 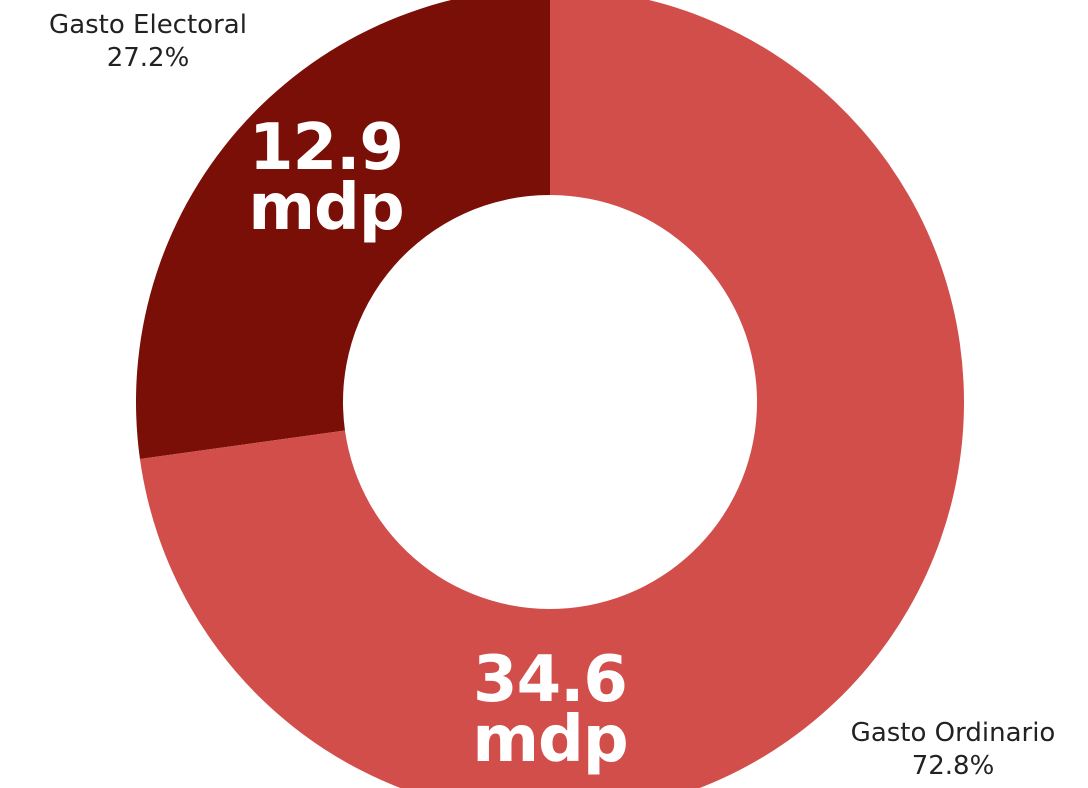 I want to click on value-label-gasto-electoral: 12.9 mdp, so click(x=326, y=178).